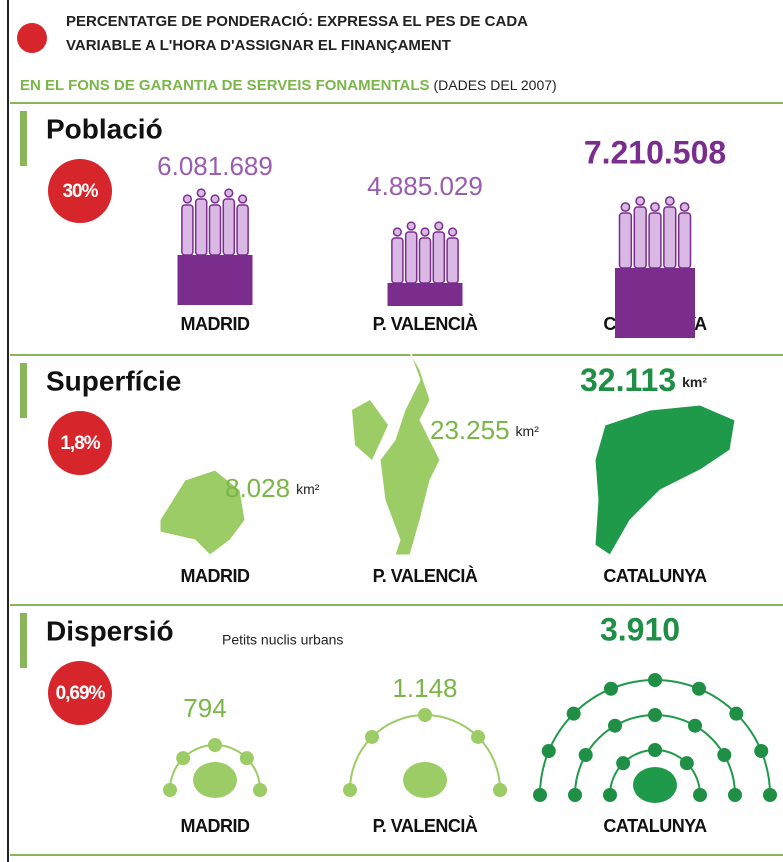 This screenshot has width=783, height=862. I want to click on region-value: 8.028 km², so click(272, 488).